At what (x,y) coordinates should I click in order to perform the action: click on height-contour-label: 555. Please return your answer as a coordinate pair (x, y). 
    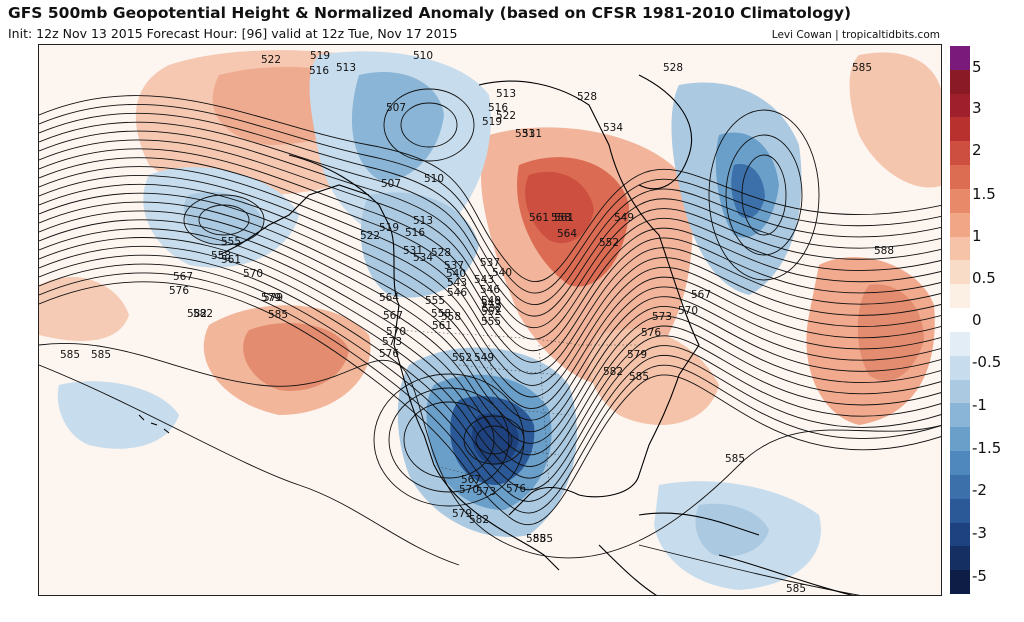
    Looking at the image, I should click on (231, 242).